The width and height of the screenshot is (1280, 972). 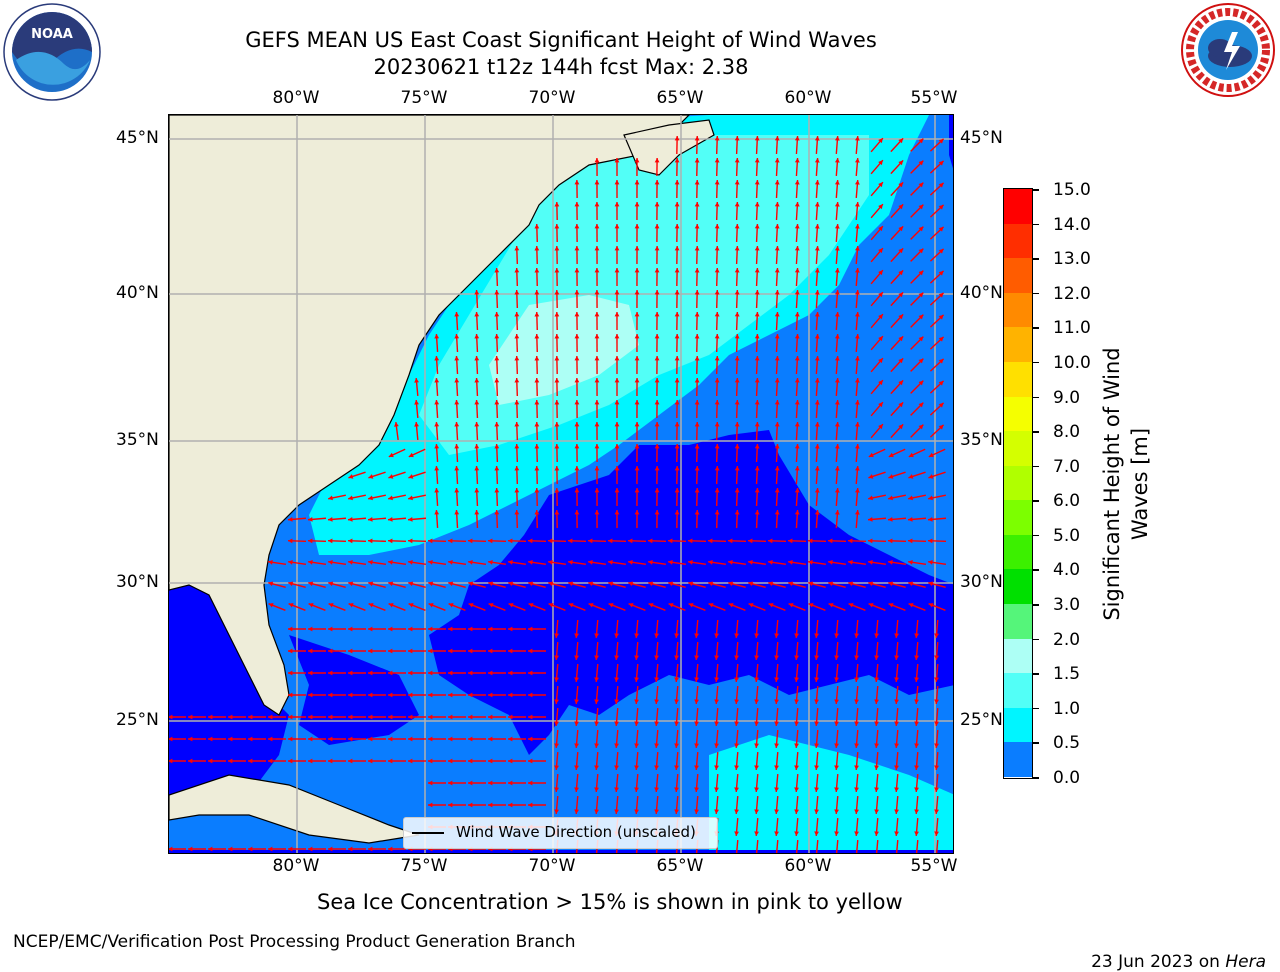 I want to click on lon-label-top: 75°W, so click(x=424, y=98).